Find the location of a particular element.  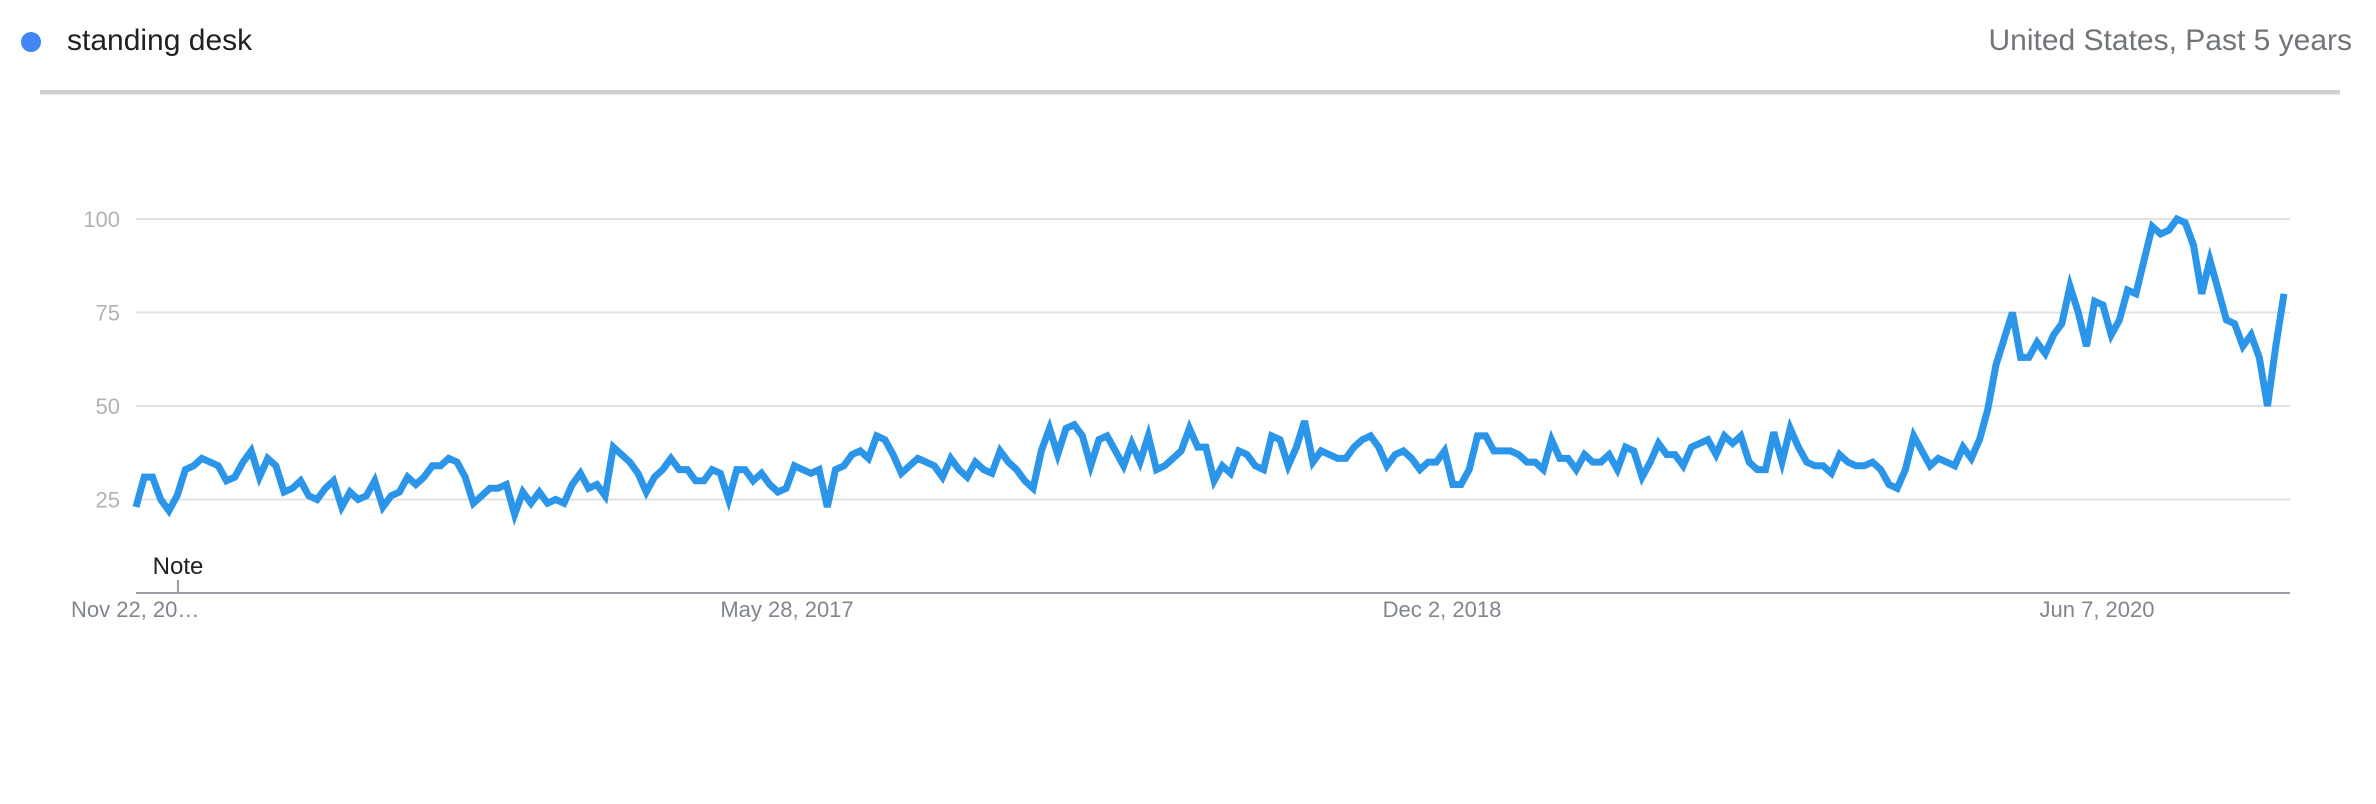

search-term-label: standing desk is located at coordinates (160, 40).